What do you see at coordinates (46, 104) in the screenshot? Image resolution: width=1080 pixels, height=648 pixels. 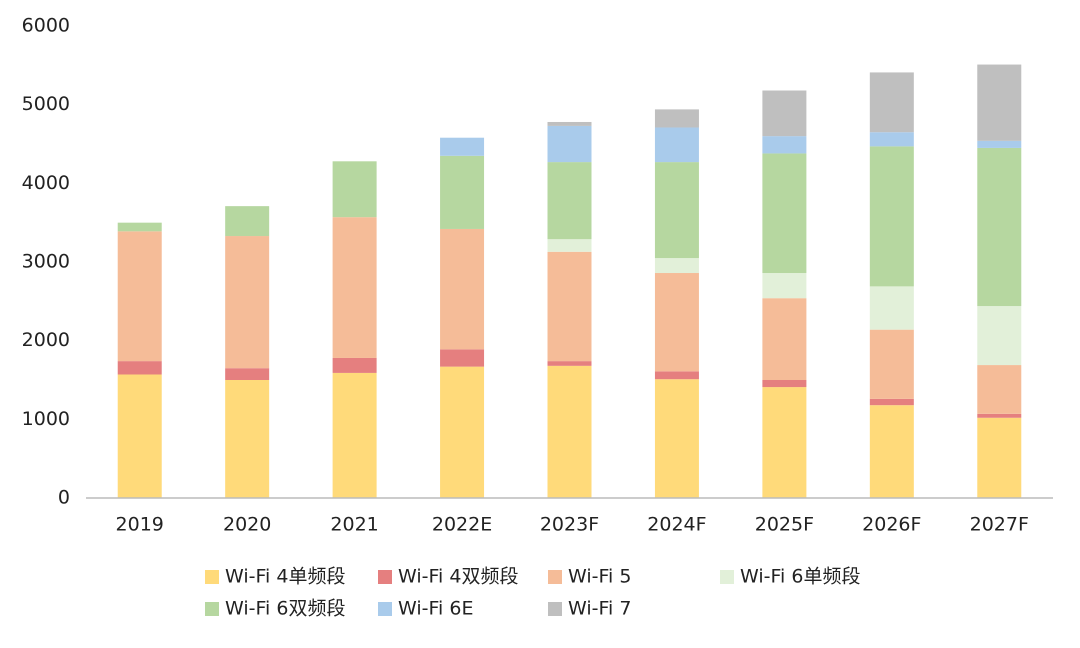 I see `y-tick-label: 5000` at bounding box center [46, 104].